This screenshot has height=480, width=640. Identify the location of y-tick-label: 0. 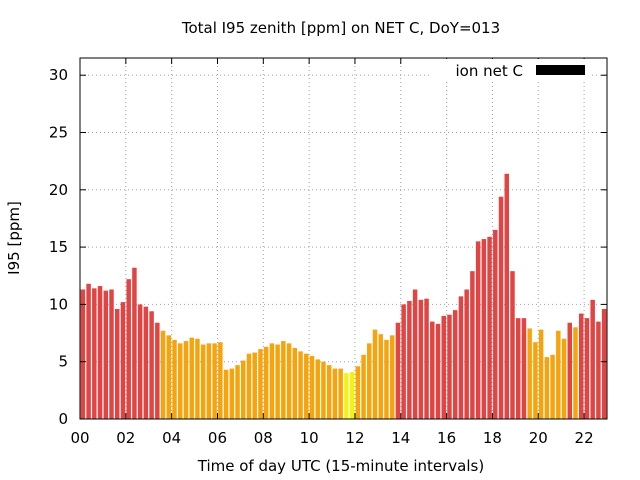
(63, 419).